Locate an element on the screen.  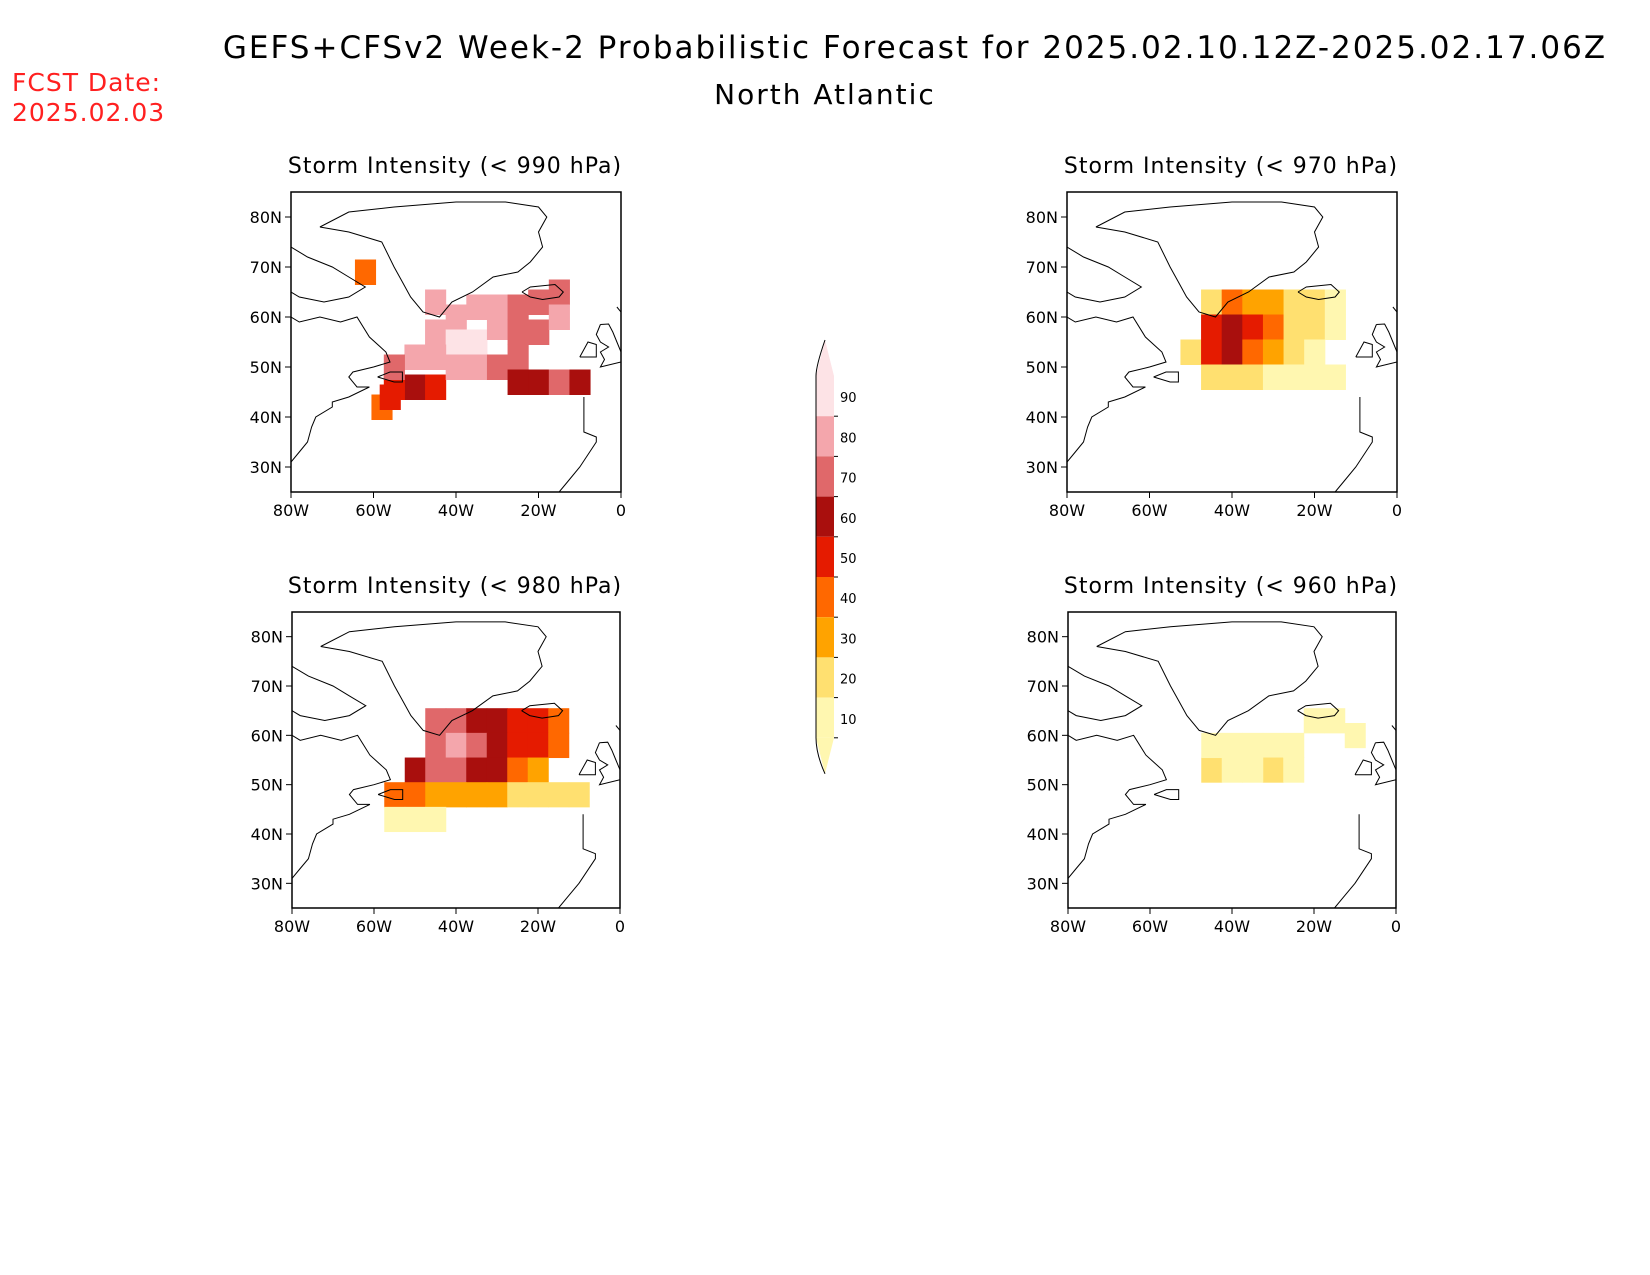
colorbar-label: 20 is located at coordinates (848, 680).